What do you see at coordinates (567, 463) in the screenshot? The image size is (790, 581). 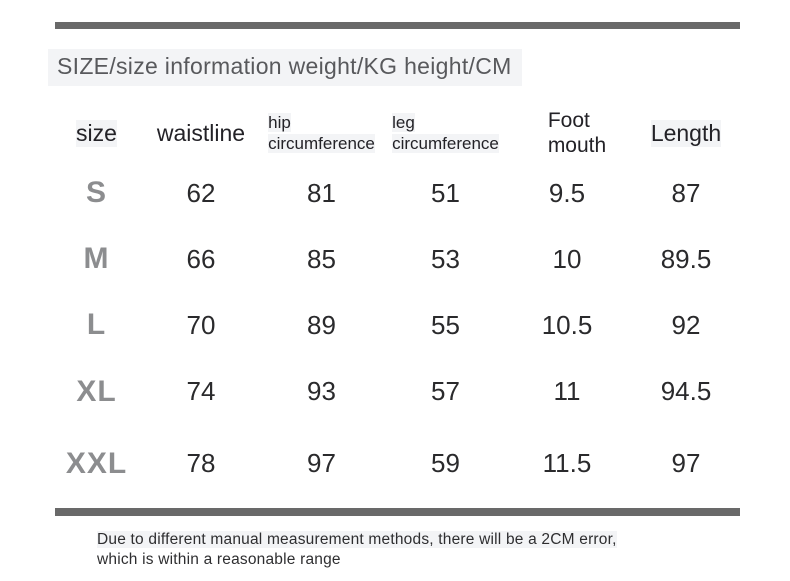 I see `foot-mouth-value: 11.5` at bounding box center [567, 463].